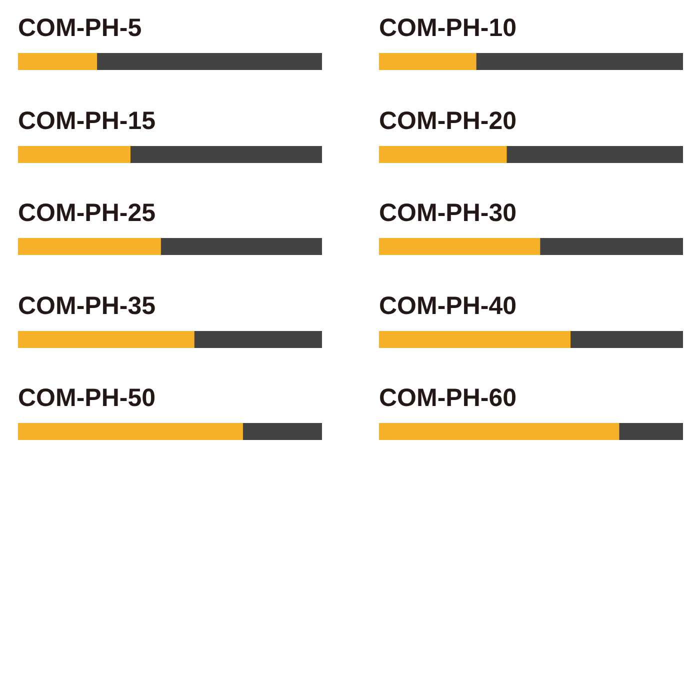 This screenshot has height=700, width=700. Describe the element at coordinates (448, 28) in the screenshot. I see `chart-title: COM-PH-10` at that location.